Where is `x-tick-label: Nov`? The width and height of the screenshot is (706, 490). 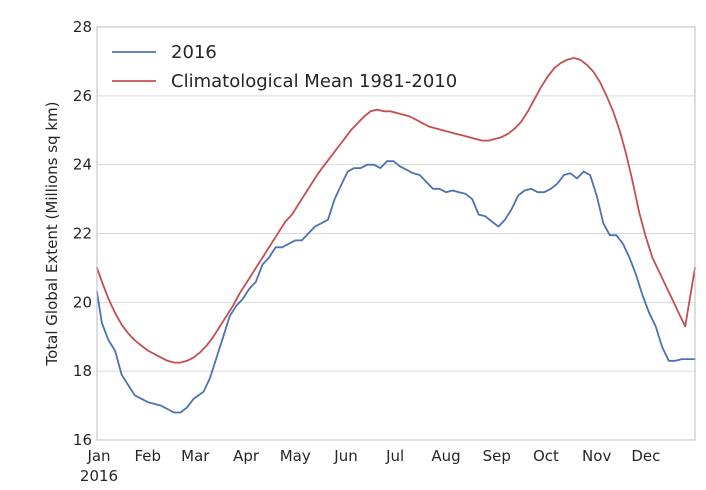
x-tick-label: Nov is located at coordinates (596, 456).